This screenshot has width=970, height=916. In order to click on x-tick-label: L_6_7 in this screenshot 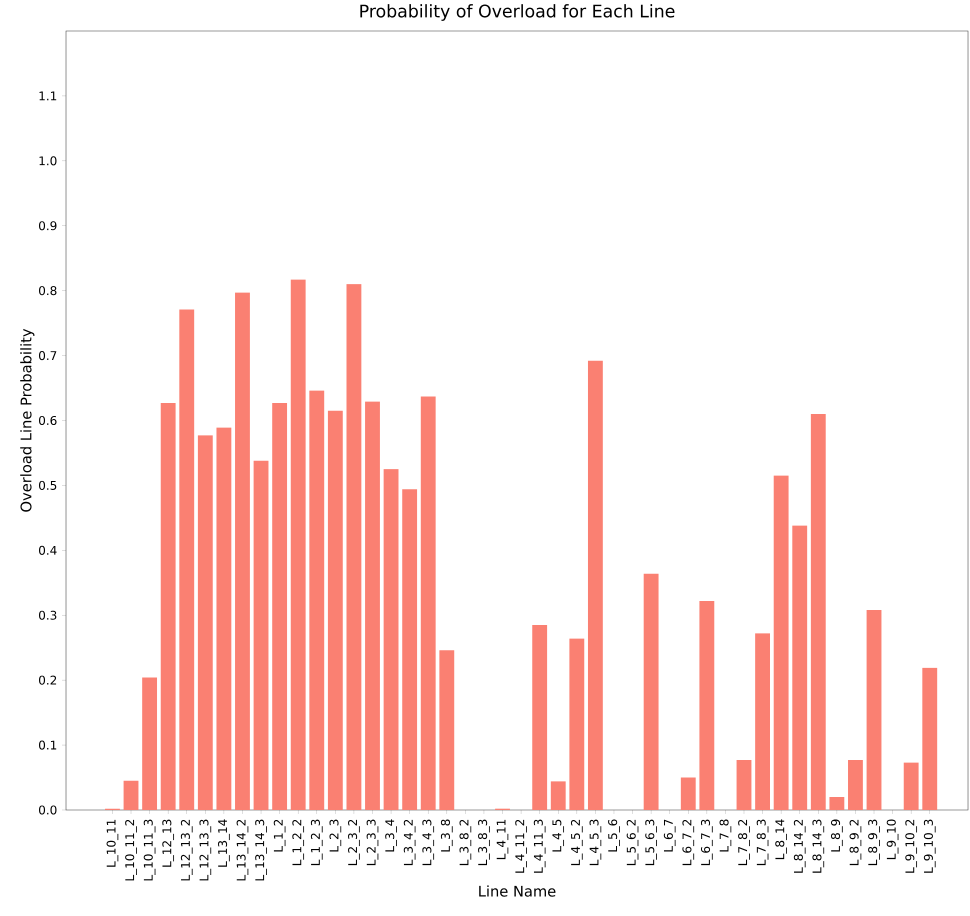, I will do `click(670, 836)`.